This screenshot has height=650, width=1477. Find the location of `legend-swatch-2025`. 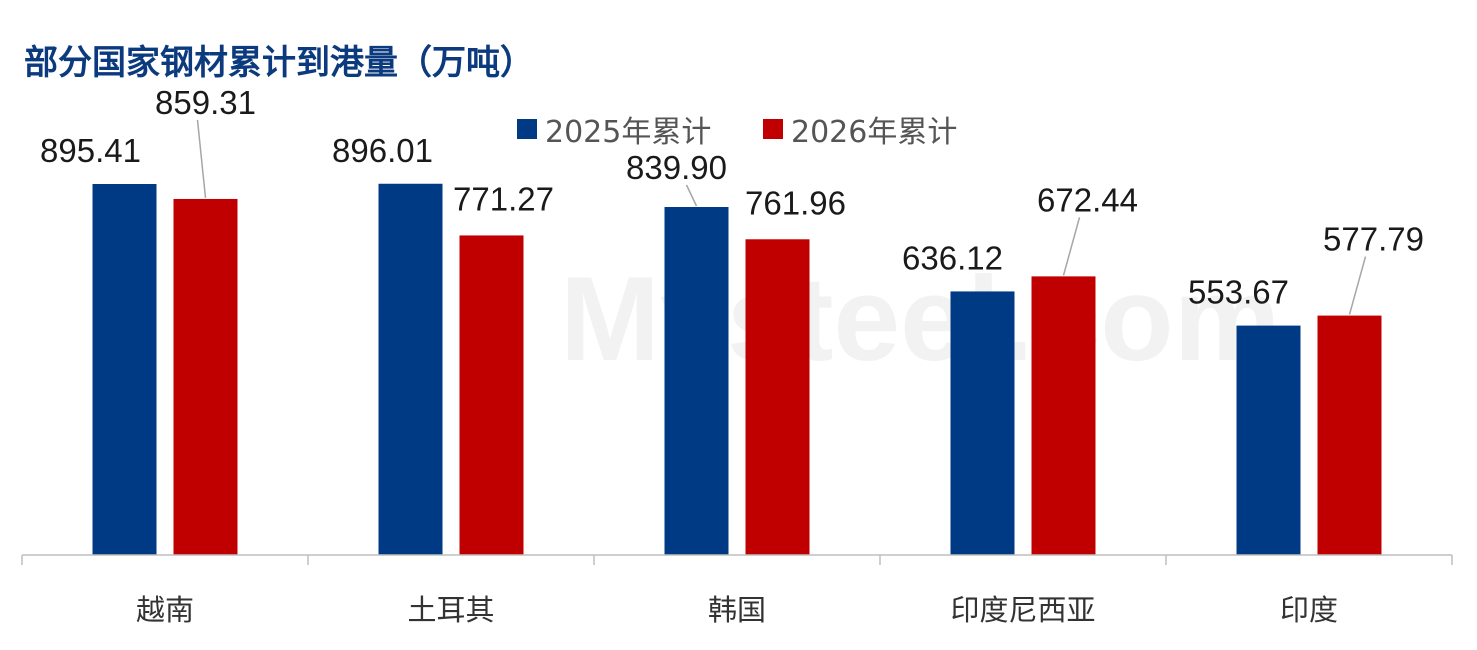

legend-swatch-2025 is located at coordinates (527, 129).